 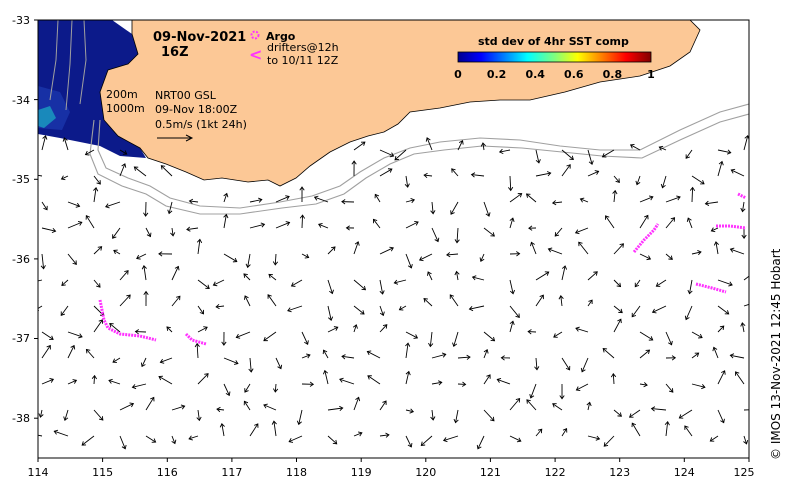 What do you see at coordinates (195, 339) in the screenshot?
I see `drifter-track` at bounding box center [195, 339].